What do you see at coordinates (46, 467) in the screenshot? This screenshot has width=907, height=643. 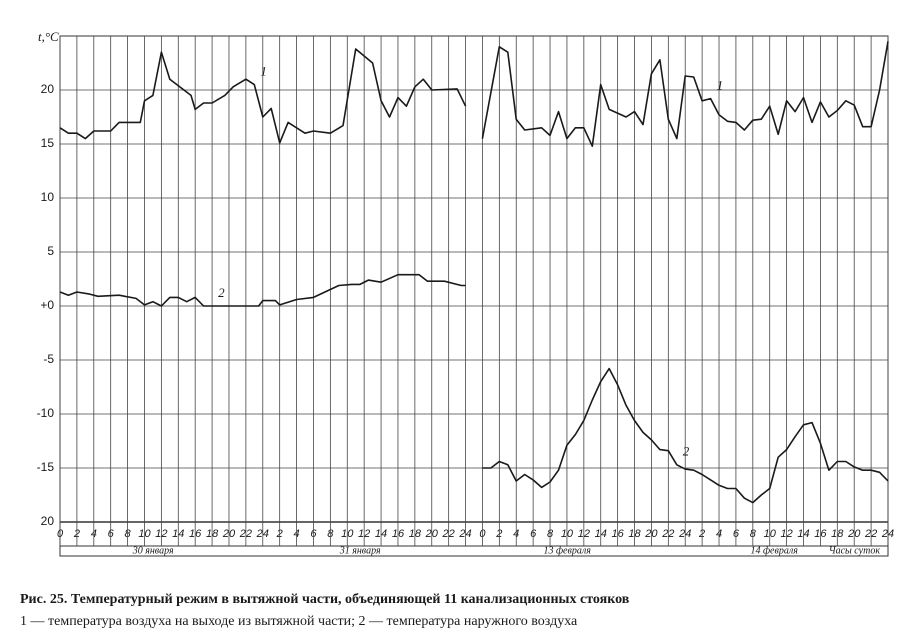 I see `y-tick-label: -15` at bounding box center [46, 467].